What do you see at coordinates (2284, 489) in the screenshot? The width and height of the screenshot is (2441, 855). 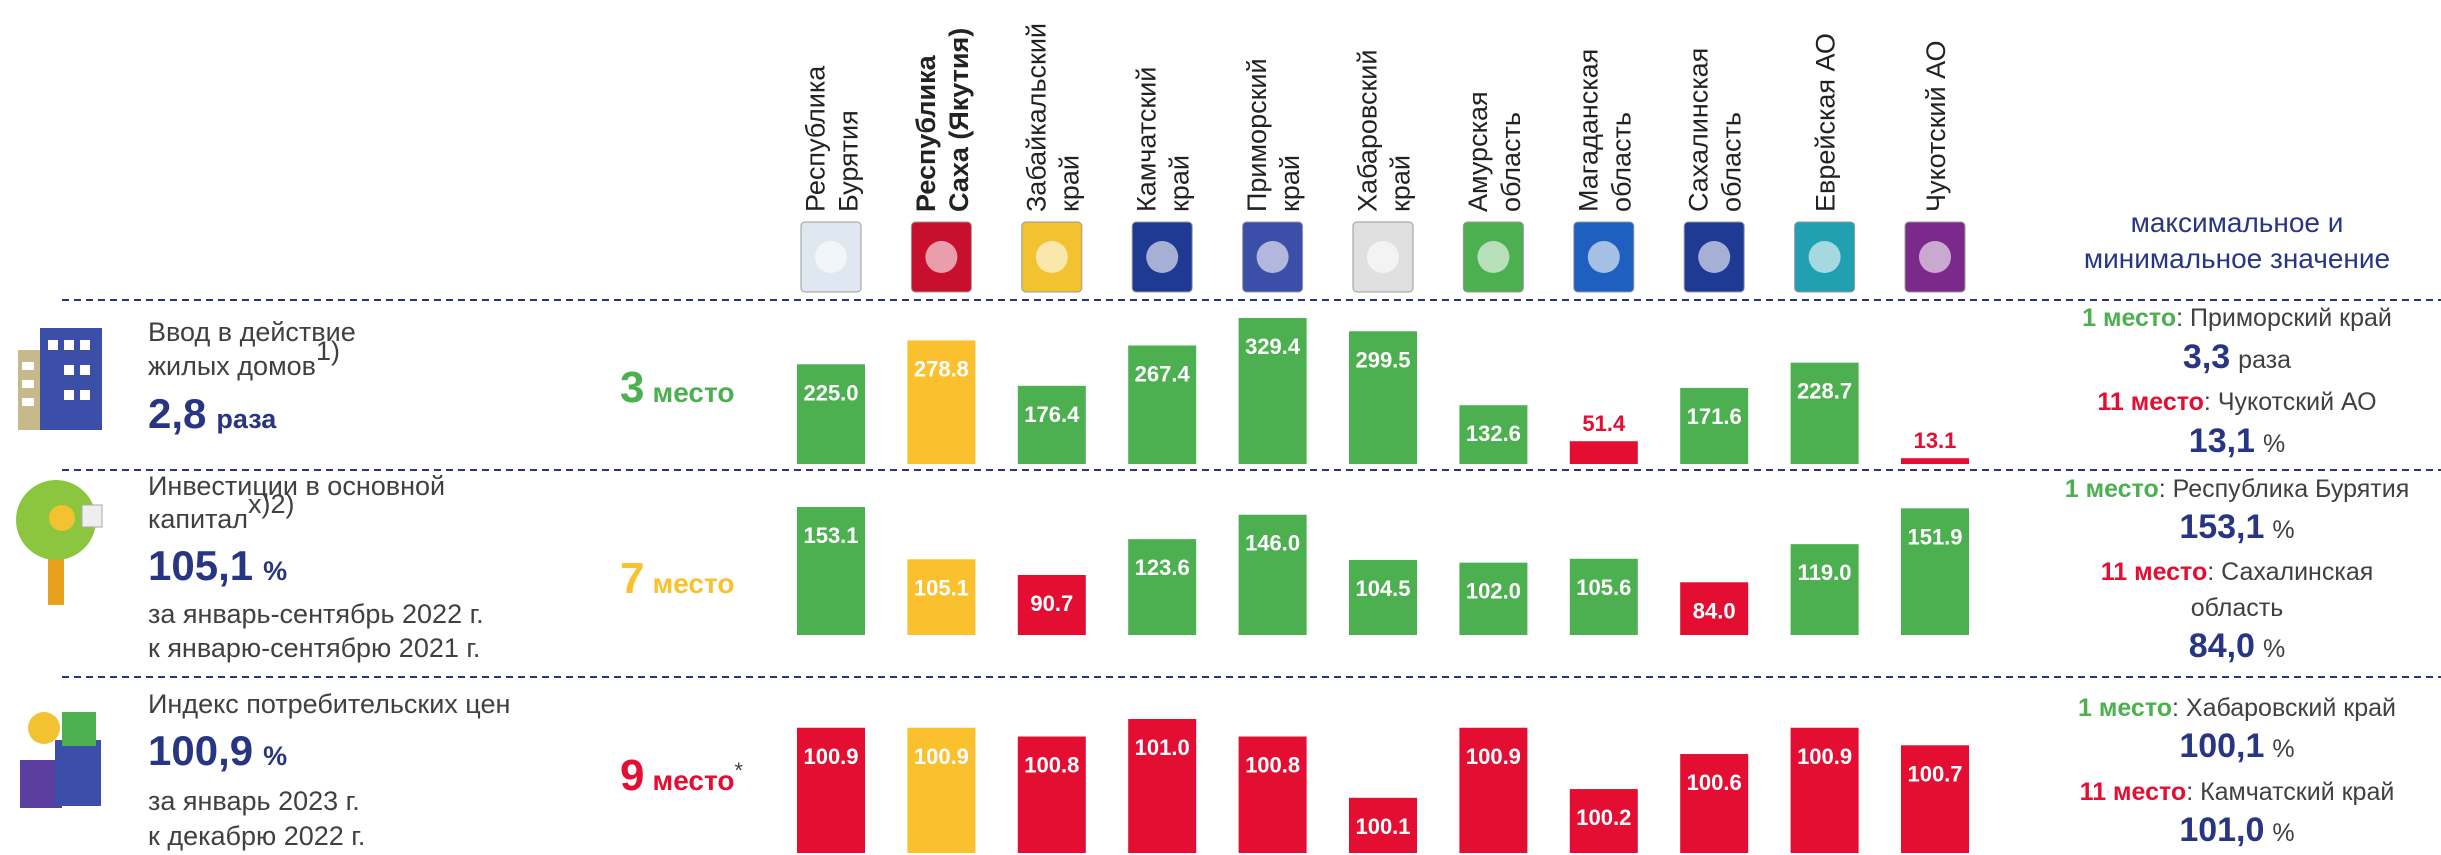 I see `best-label-part: : Республика Бурятия` at bounding box center [2284, 489].